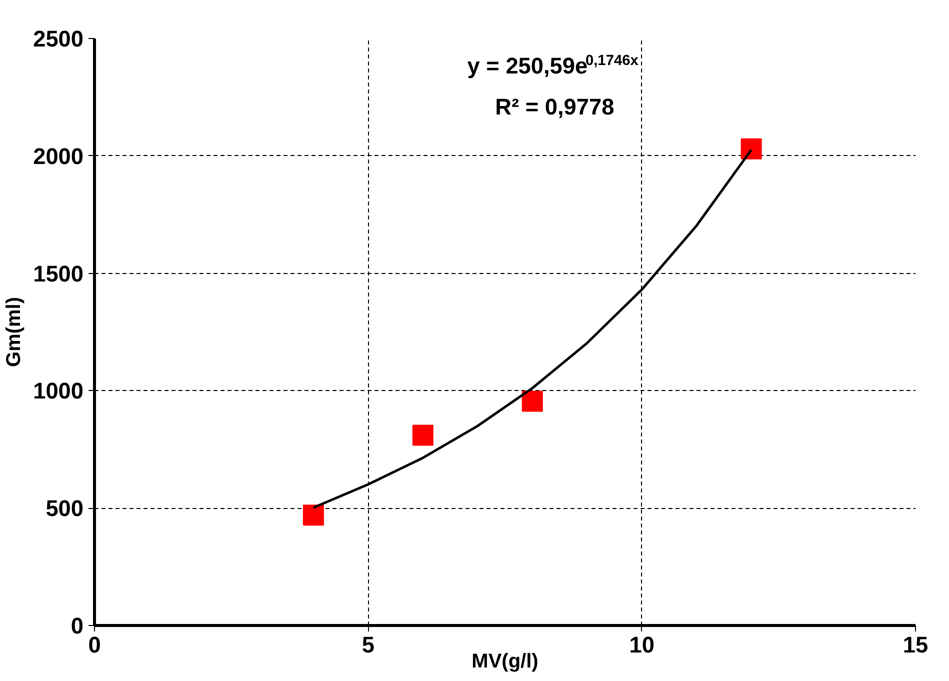 The height and width of the screenshot is (681, 949). What do you see at coordinates (94, 645) in the screenshot?
I see `x-tick-label: 0` at bounding box center [94, 645].